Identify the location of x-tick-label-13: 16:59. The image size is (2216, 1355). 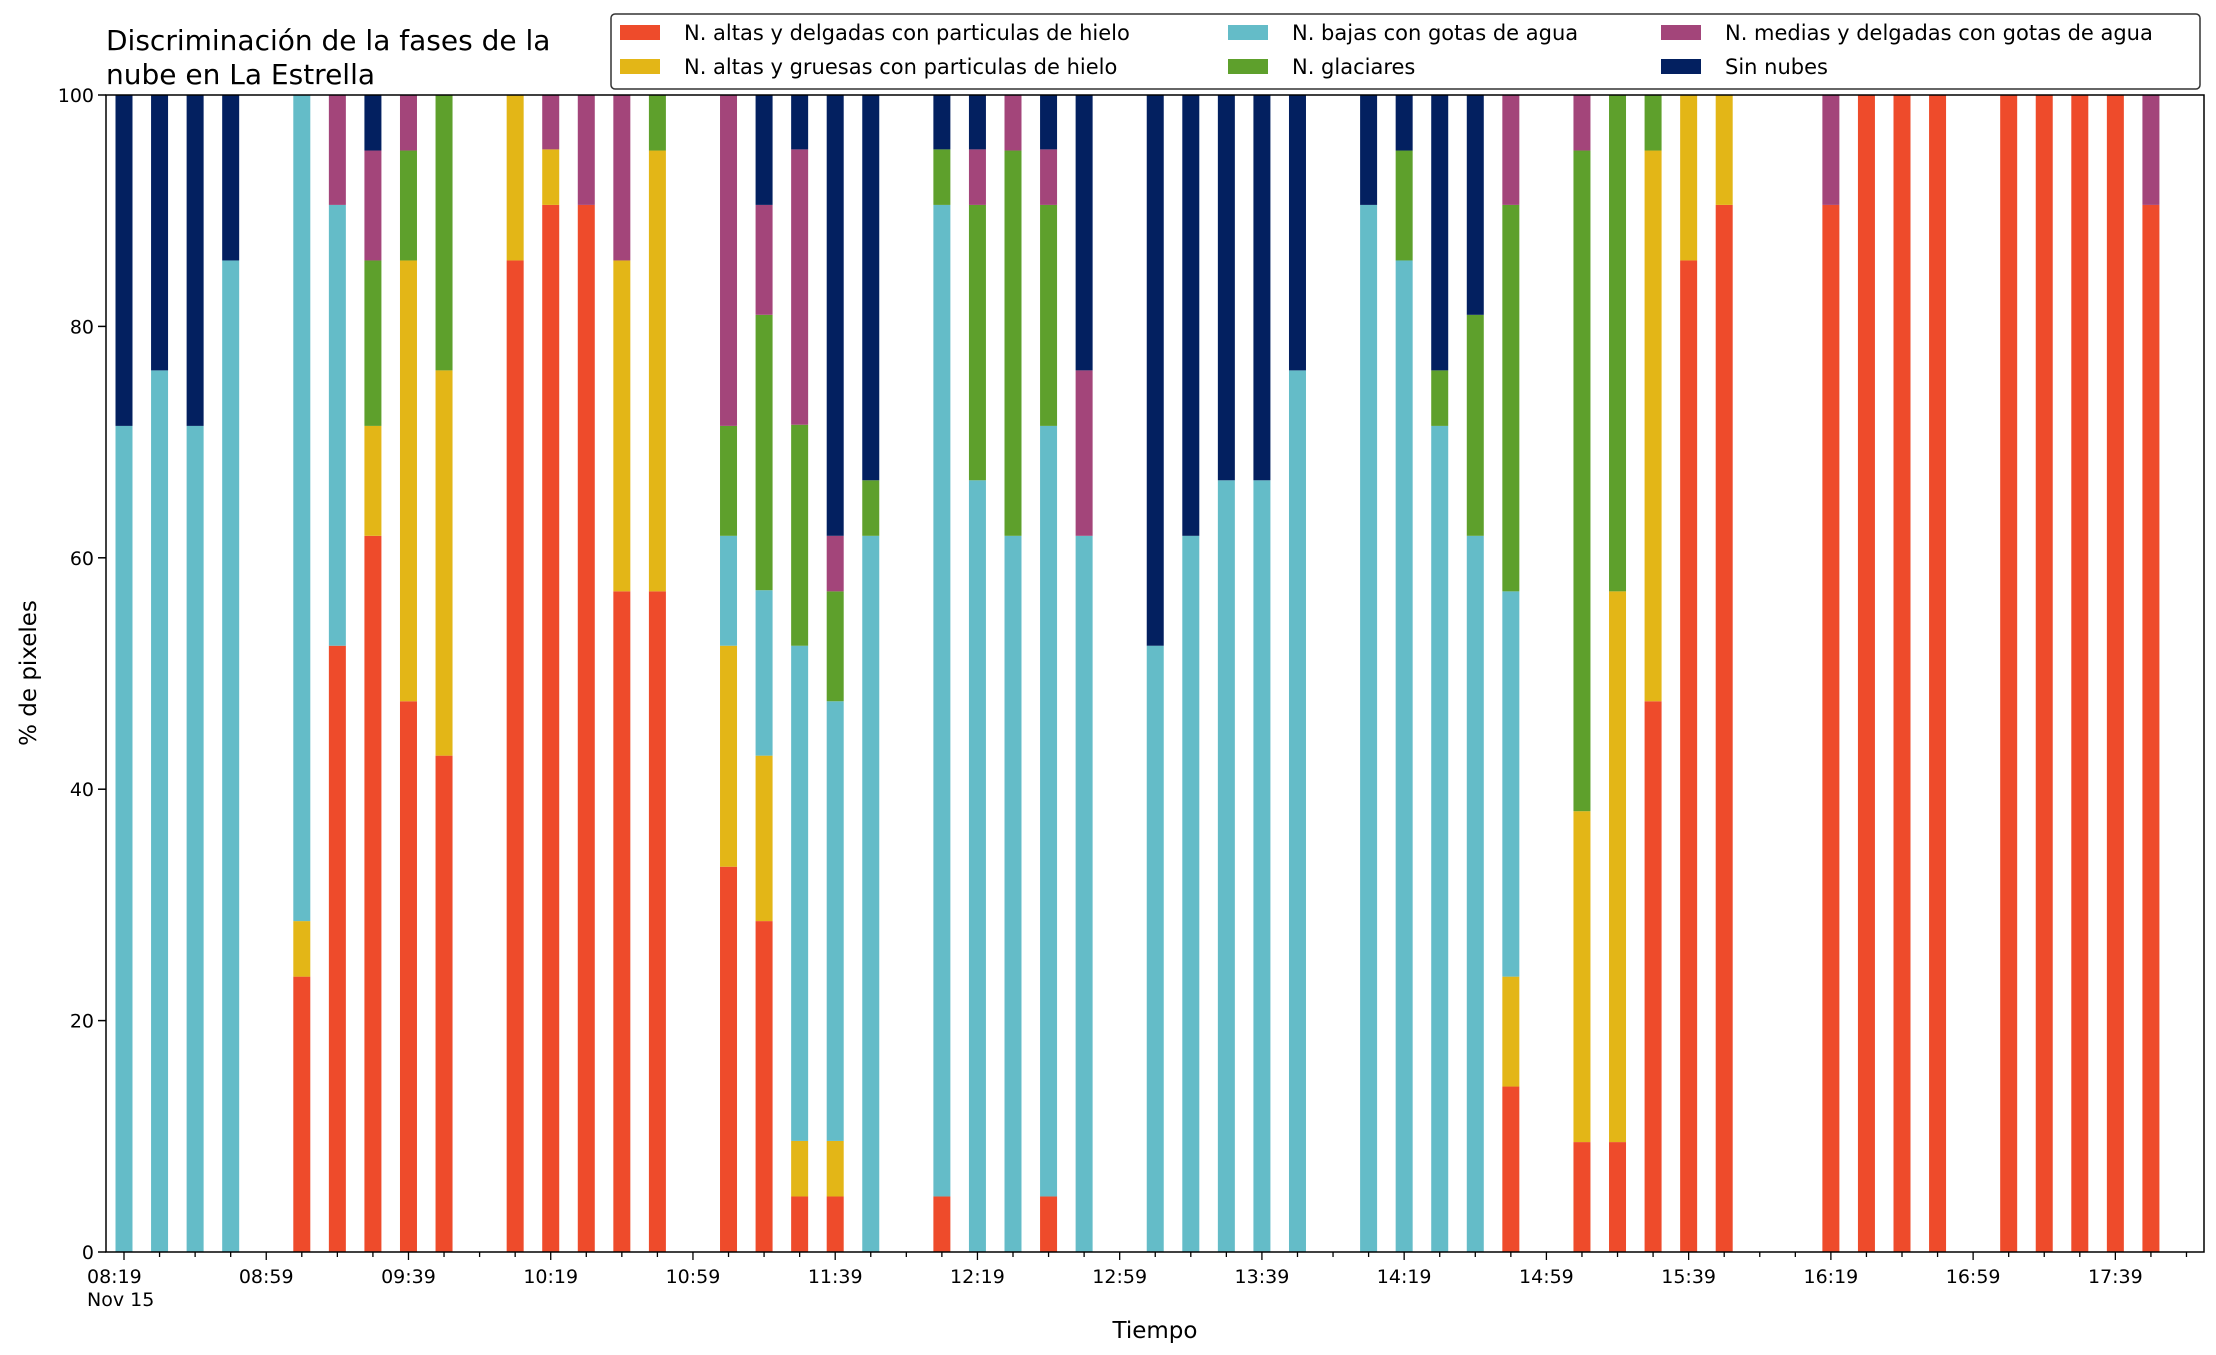
(1973, 1277).